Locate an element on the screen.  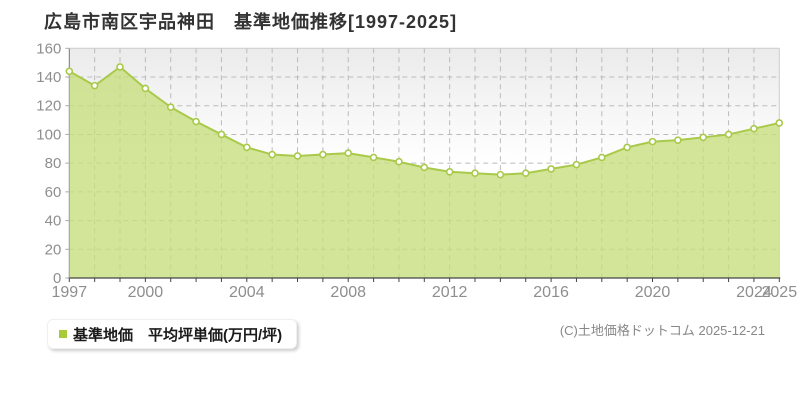
svg-text: 2020 is located at coordinates (653, 292).